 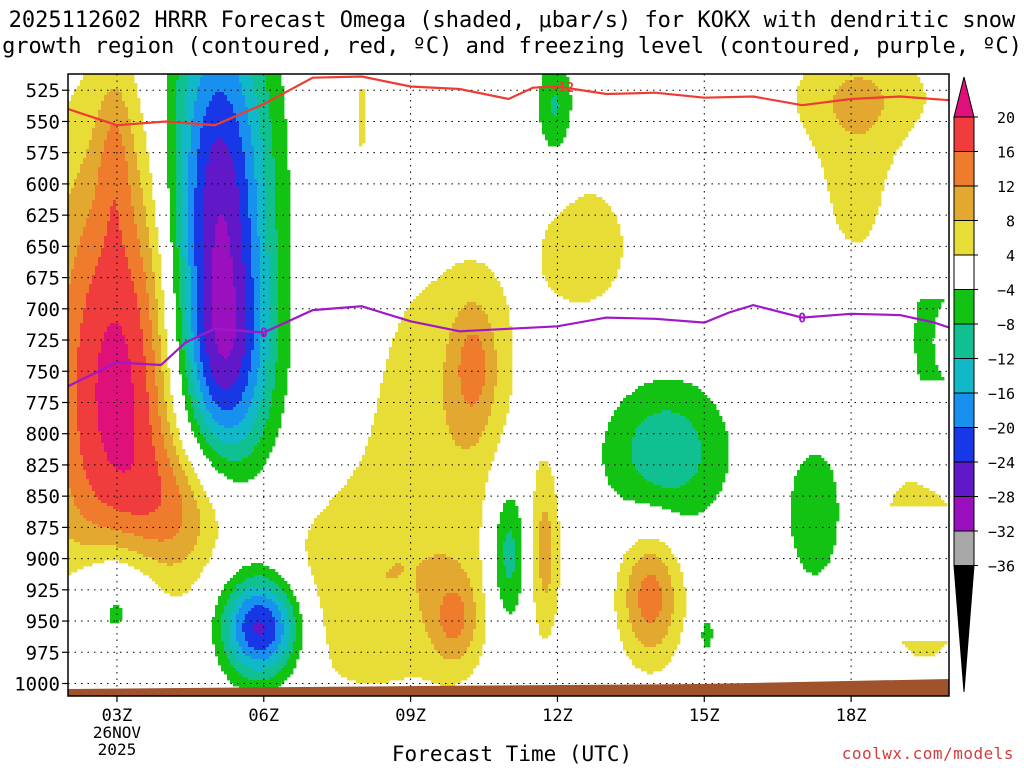 I want to click on credit-link: coolwx.com/models, so click(x=927, y=753).